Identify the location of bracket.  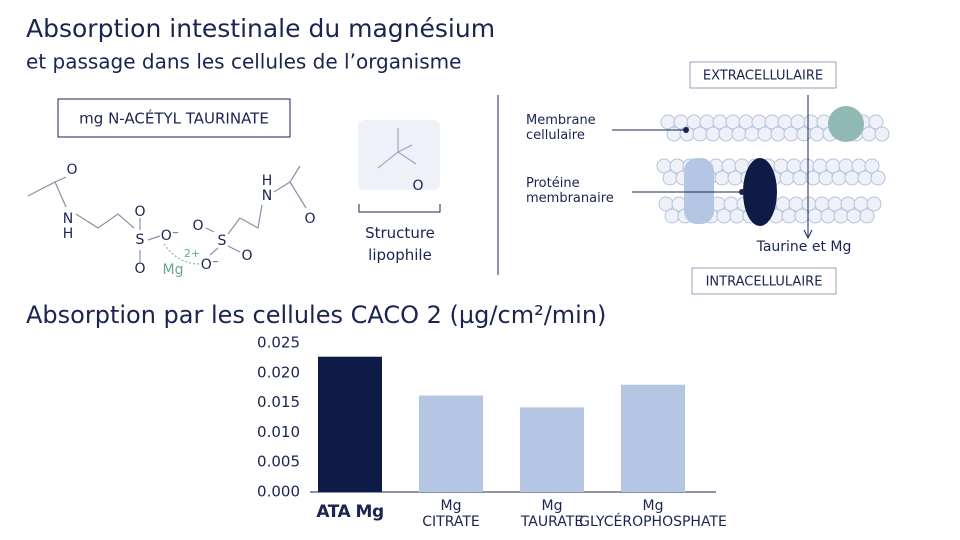
(399, 208).